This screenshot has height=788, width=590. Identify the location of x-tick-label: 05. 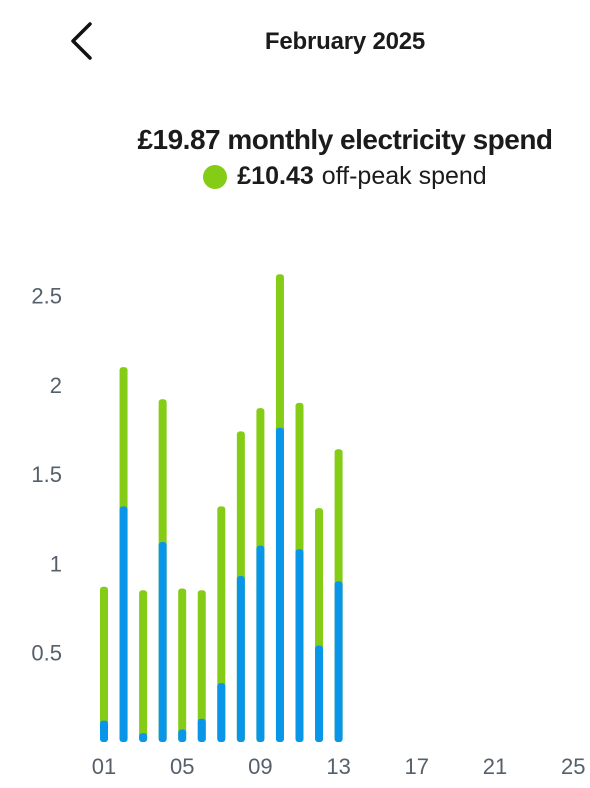
(182, 766).